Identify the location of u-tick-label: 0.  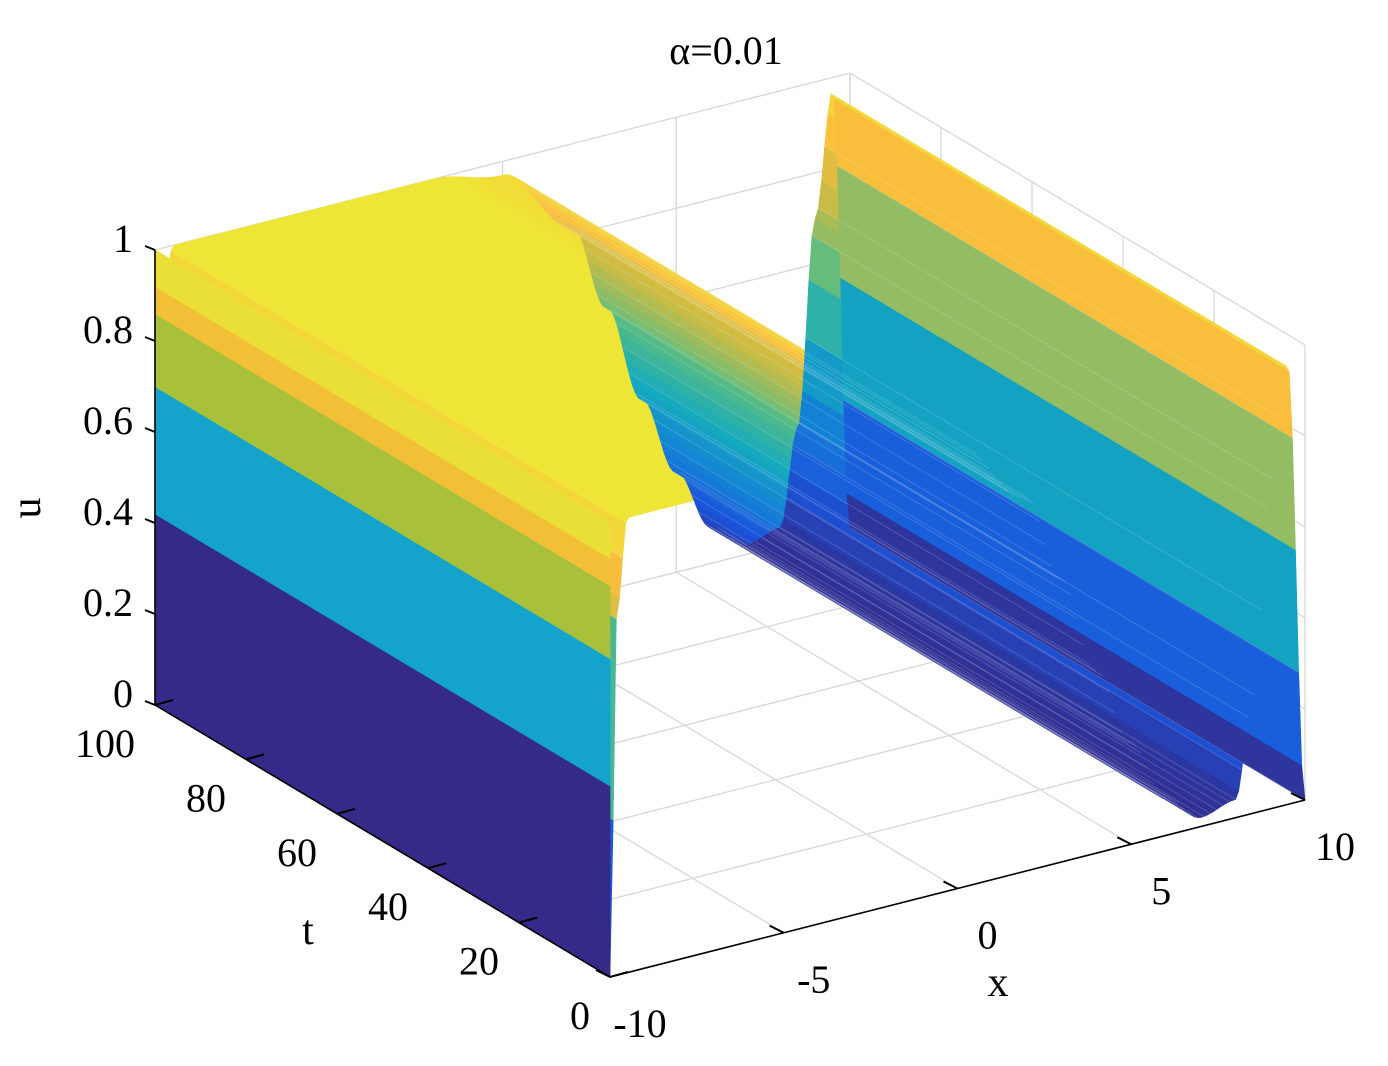
(123, 693).